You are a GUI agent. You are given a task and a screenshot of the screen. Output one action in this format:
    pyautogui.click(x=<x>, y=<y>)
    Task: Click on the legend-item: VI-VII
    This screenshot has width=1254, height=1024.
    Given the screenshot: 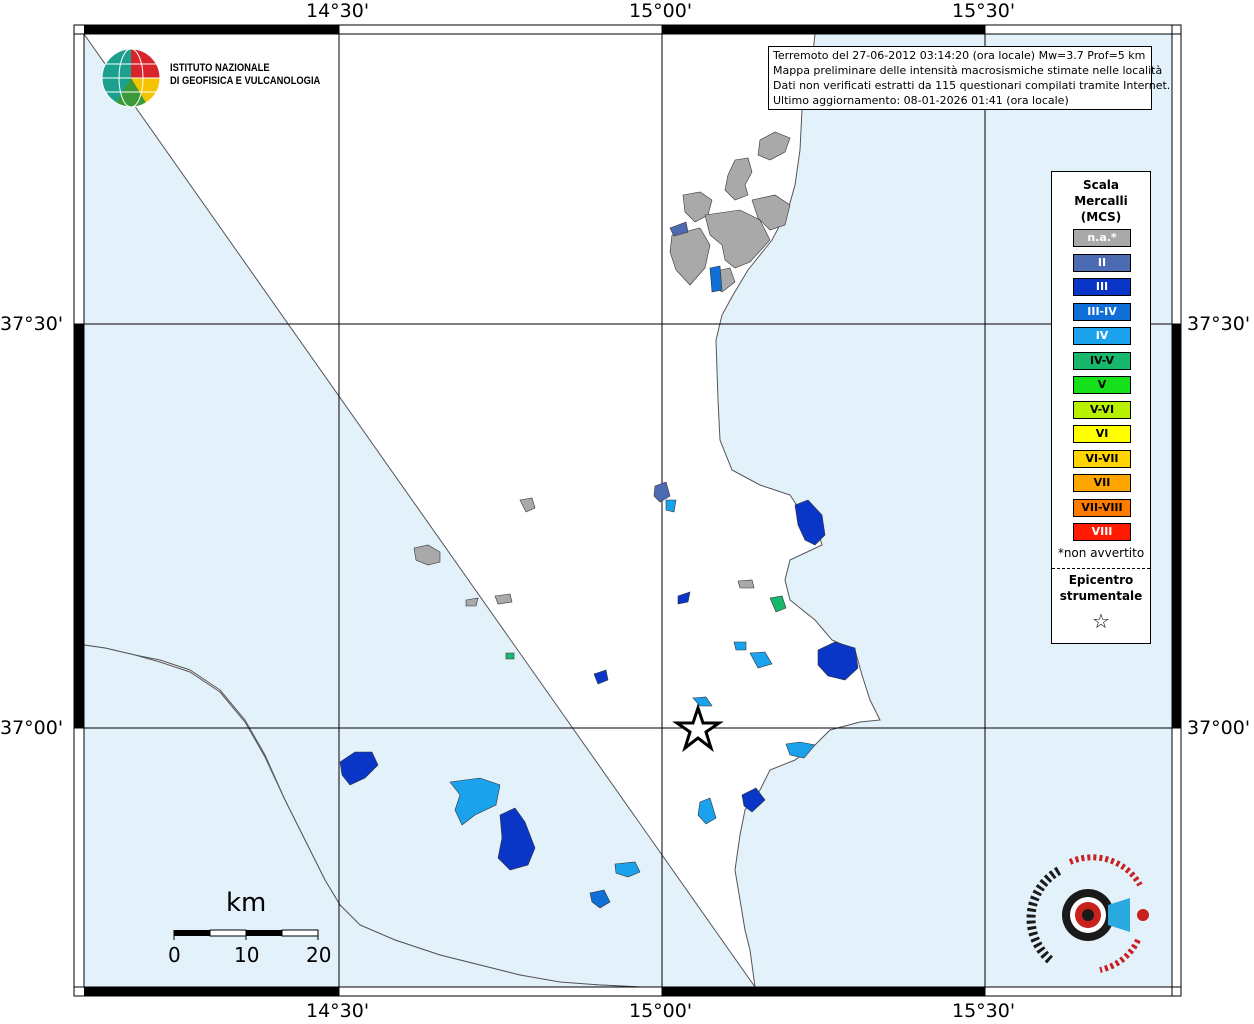 What is the action you would take?
    pyautogui.click(x=1102, y=458)
    